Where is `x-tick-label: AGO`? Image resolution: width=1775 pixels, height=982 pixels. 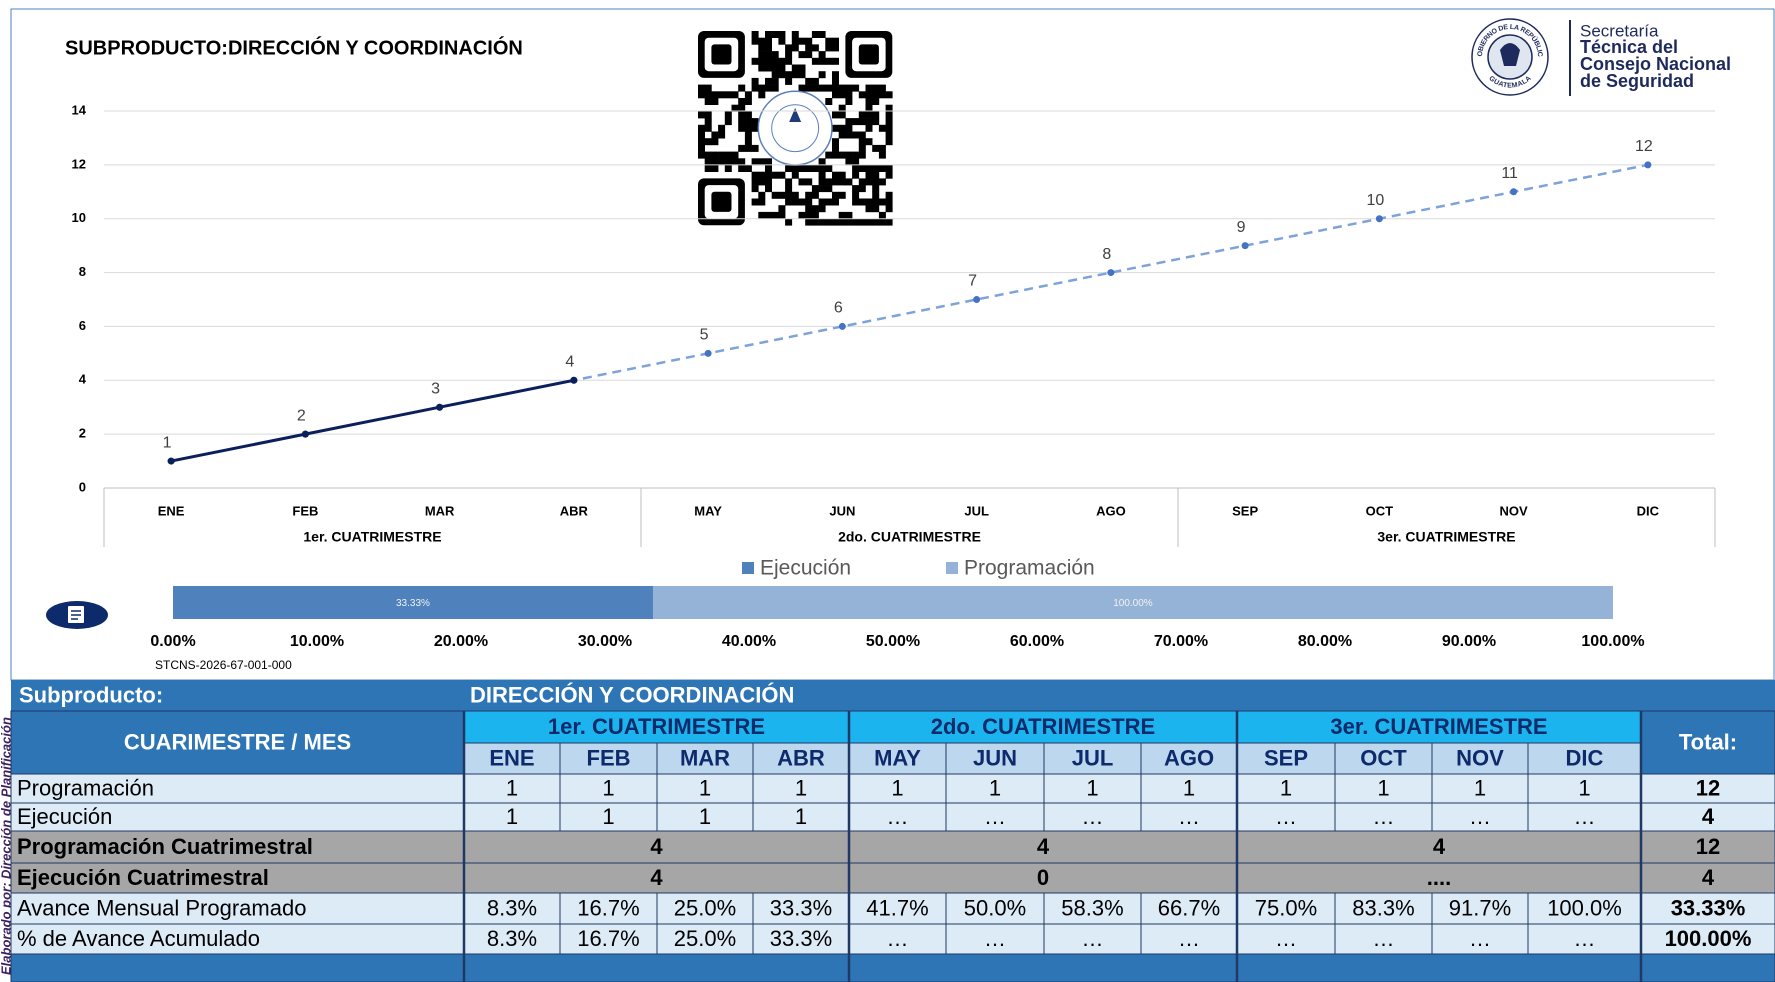 x-tick-label: AGO is located at coordinates (1111, 510).